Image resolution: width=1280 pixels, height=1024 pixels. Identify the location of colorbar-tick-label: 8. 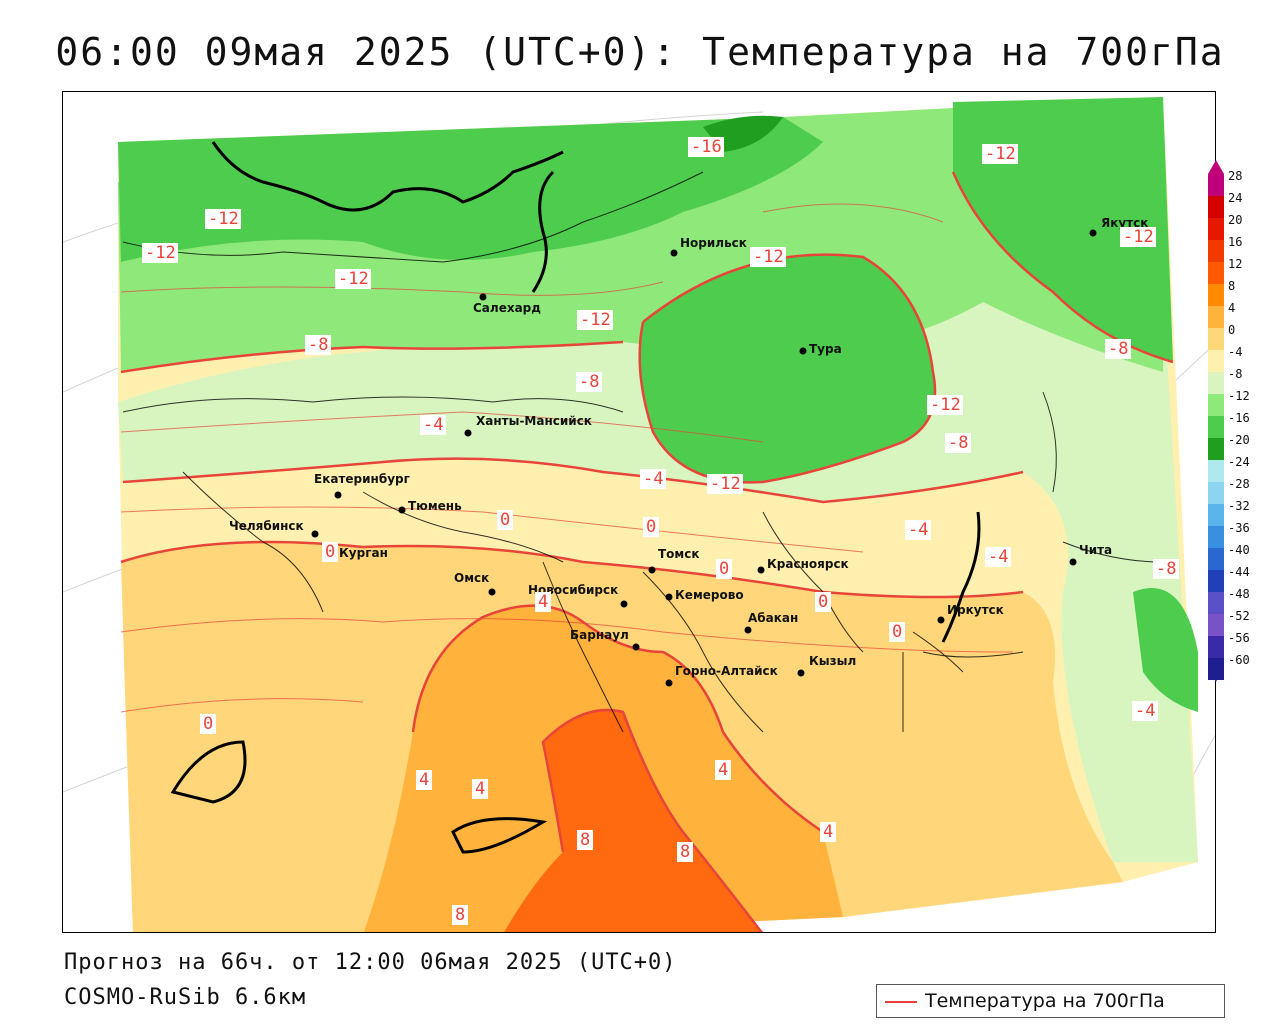
(1231, 286).